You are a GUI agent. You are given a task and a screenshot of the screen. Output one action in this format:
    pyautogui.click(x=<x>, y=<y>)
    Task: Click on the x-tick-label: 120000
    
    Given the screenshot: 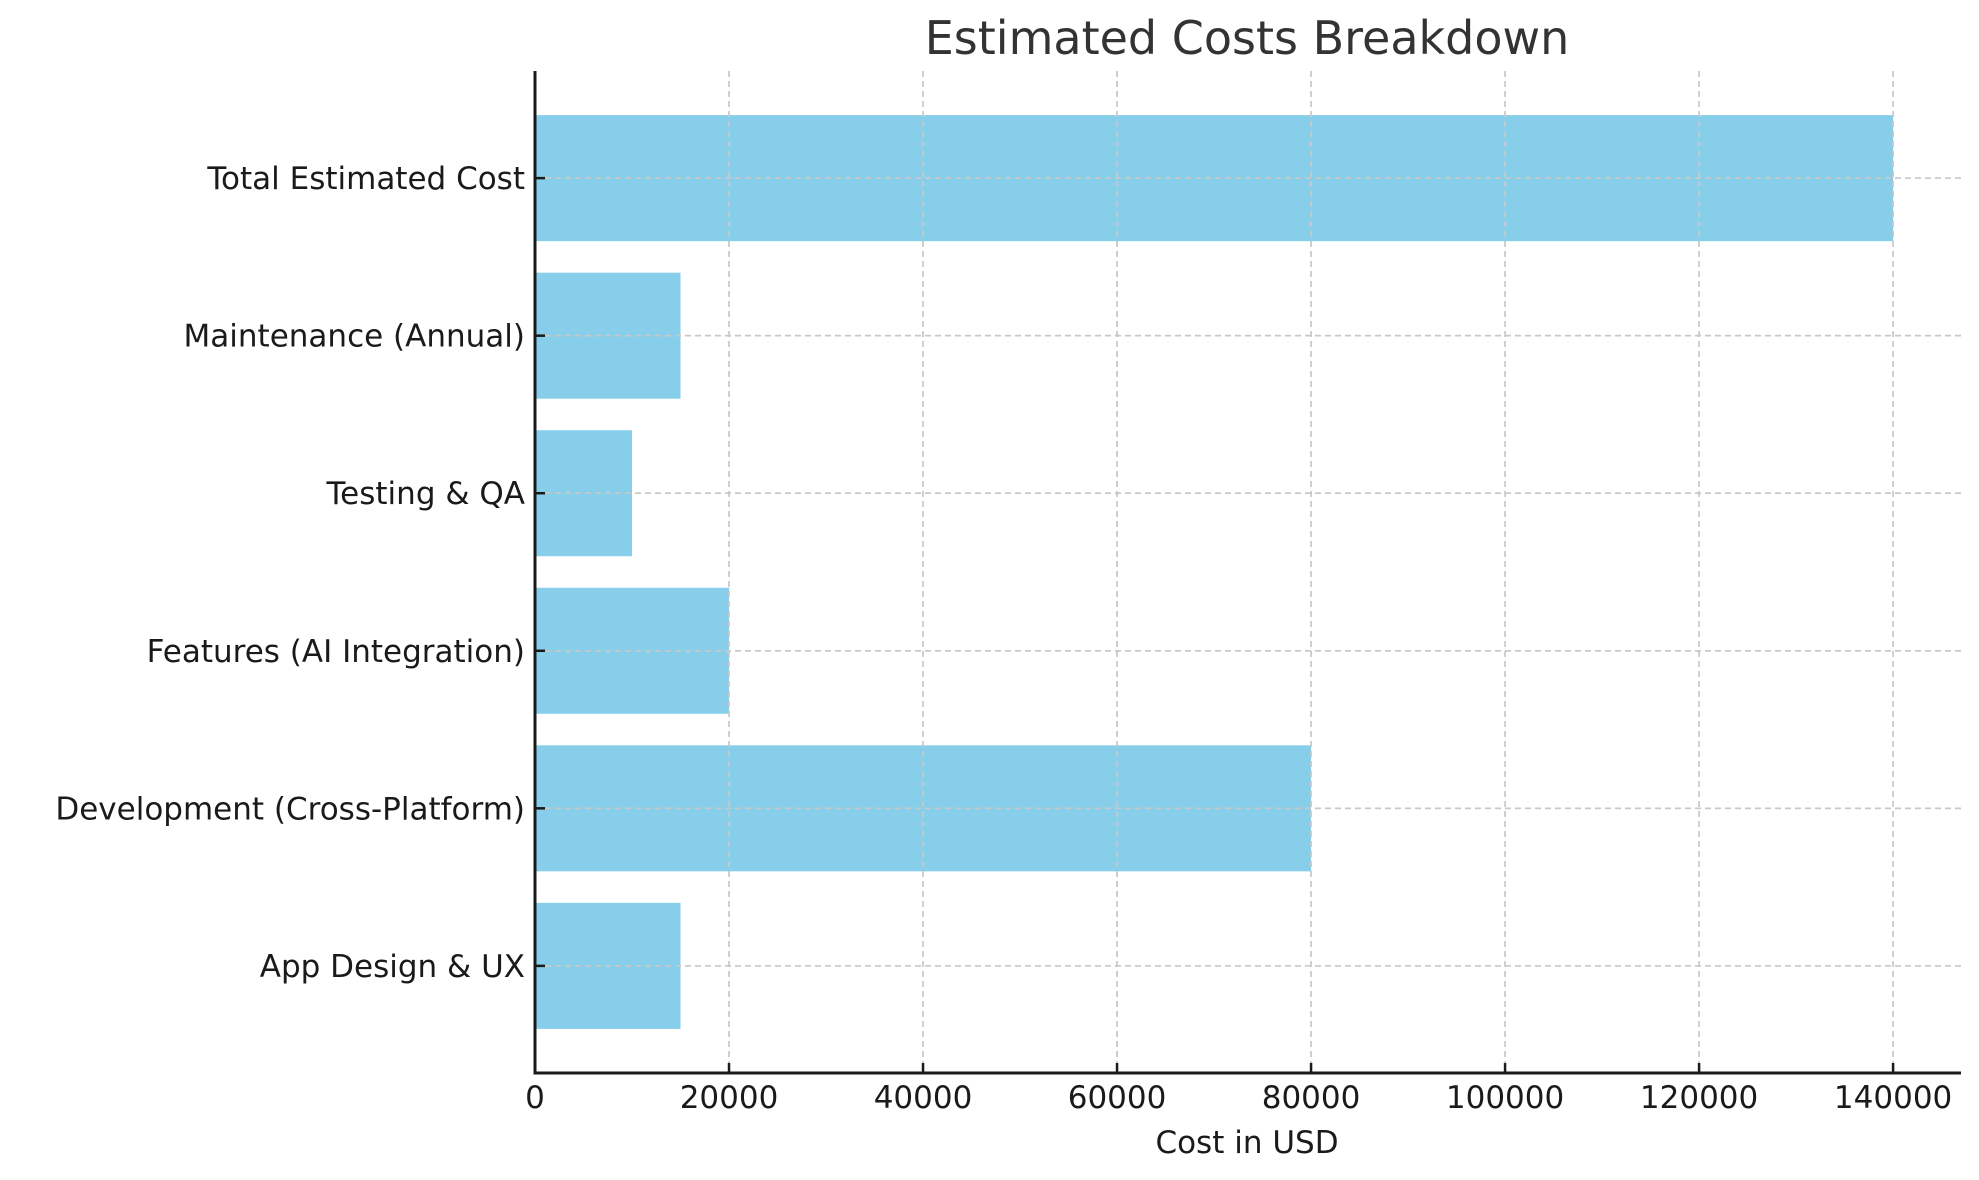 What is the action you would take?
    pyautogui.click(x=1699, y=1098)
    